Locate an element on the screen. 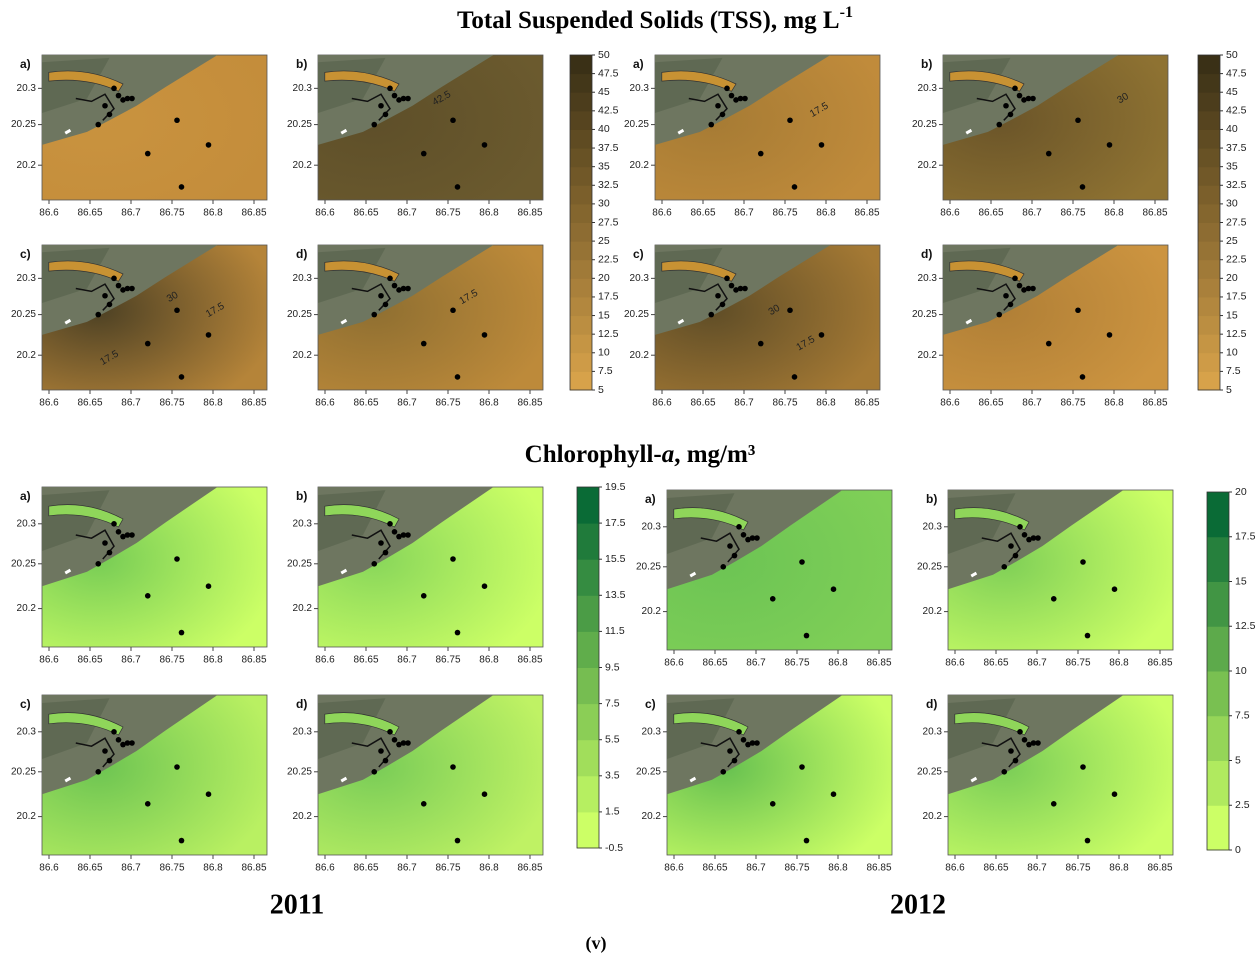 The width and height of the screenshot is (1260, 957). colorbar-label: 12.5 is located at coordinates (1236, 334).